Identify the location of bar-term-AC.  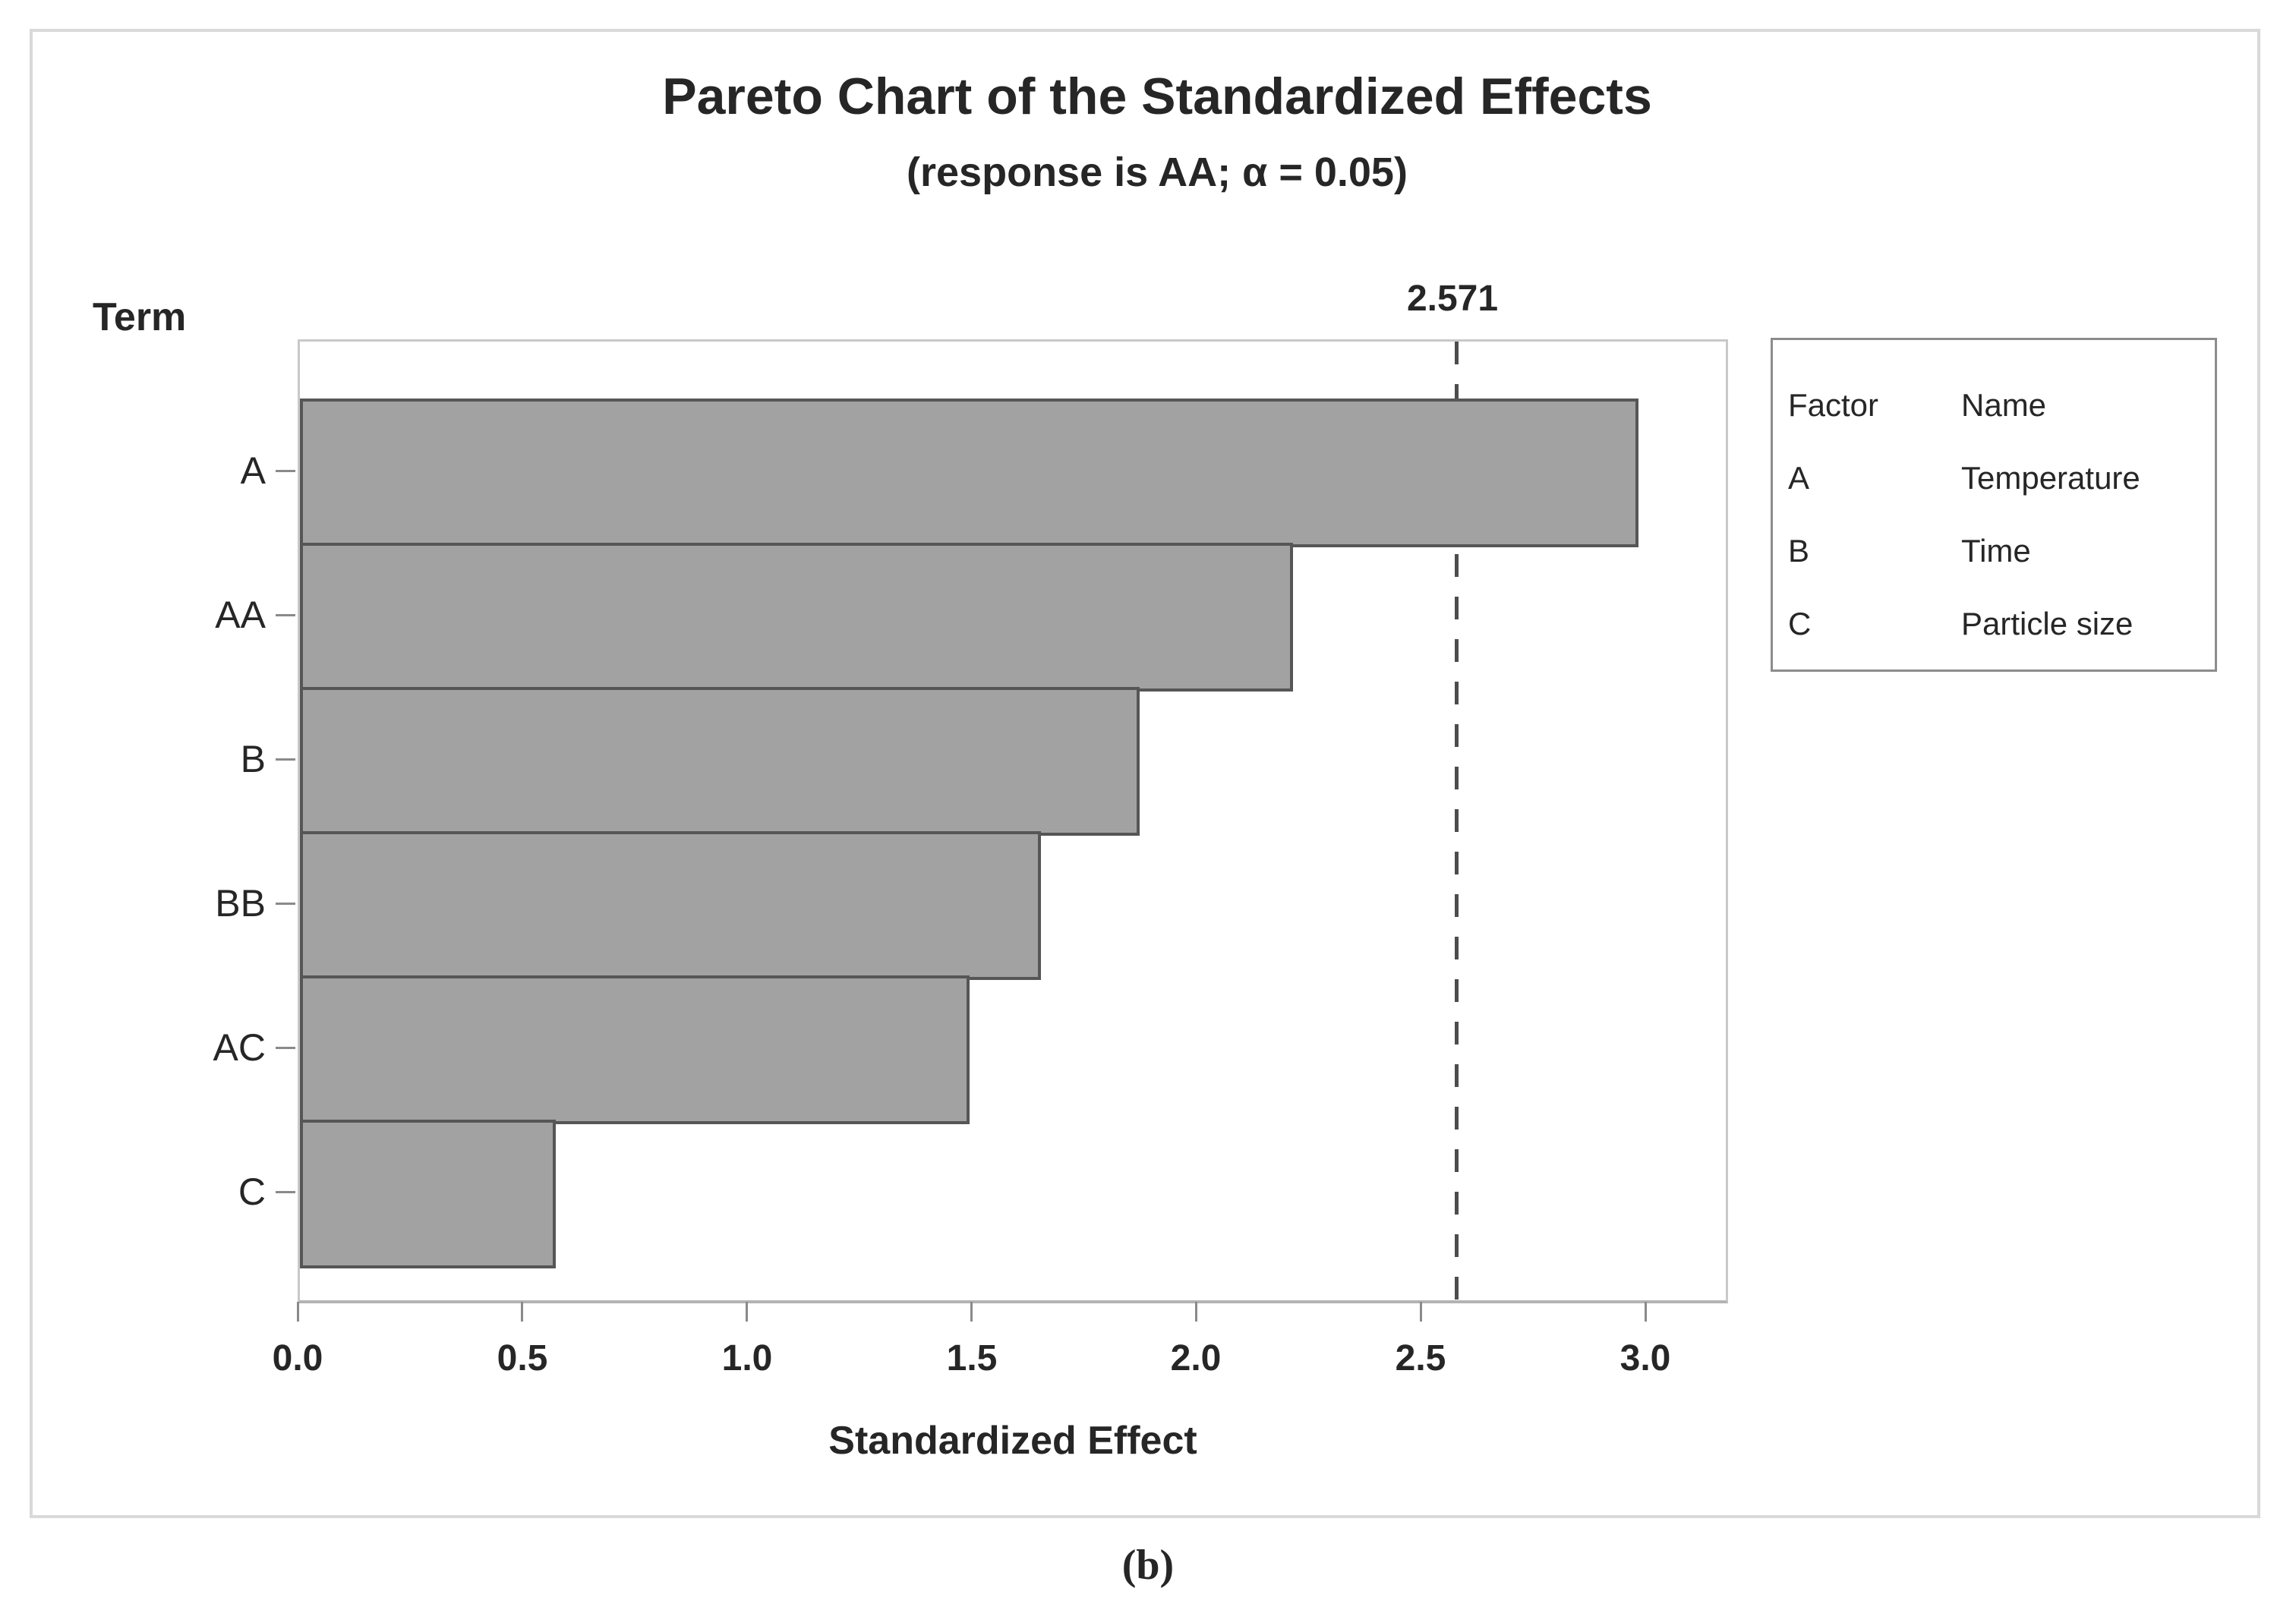
(635, 1049).